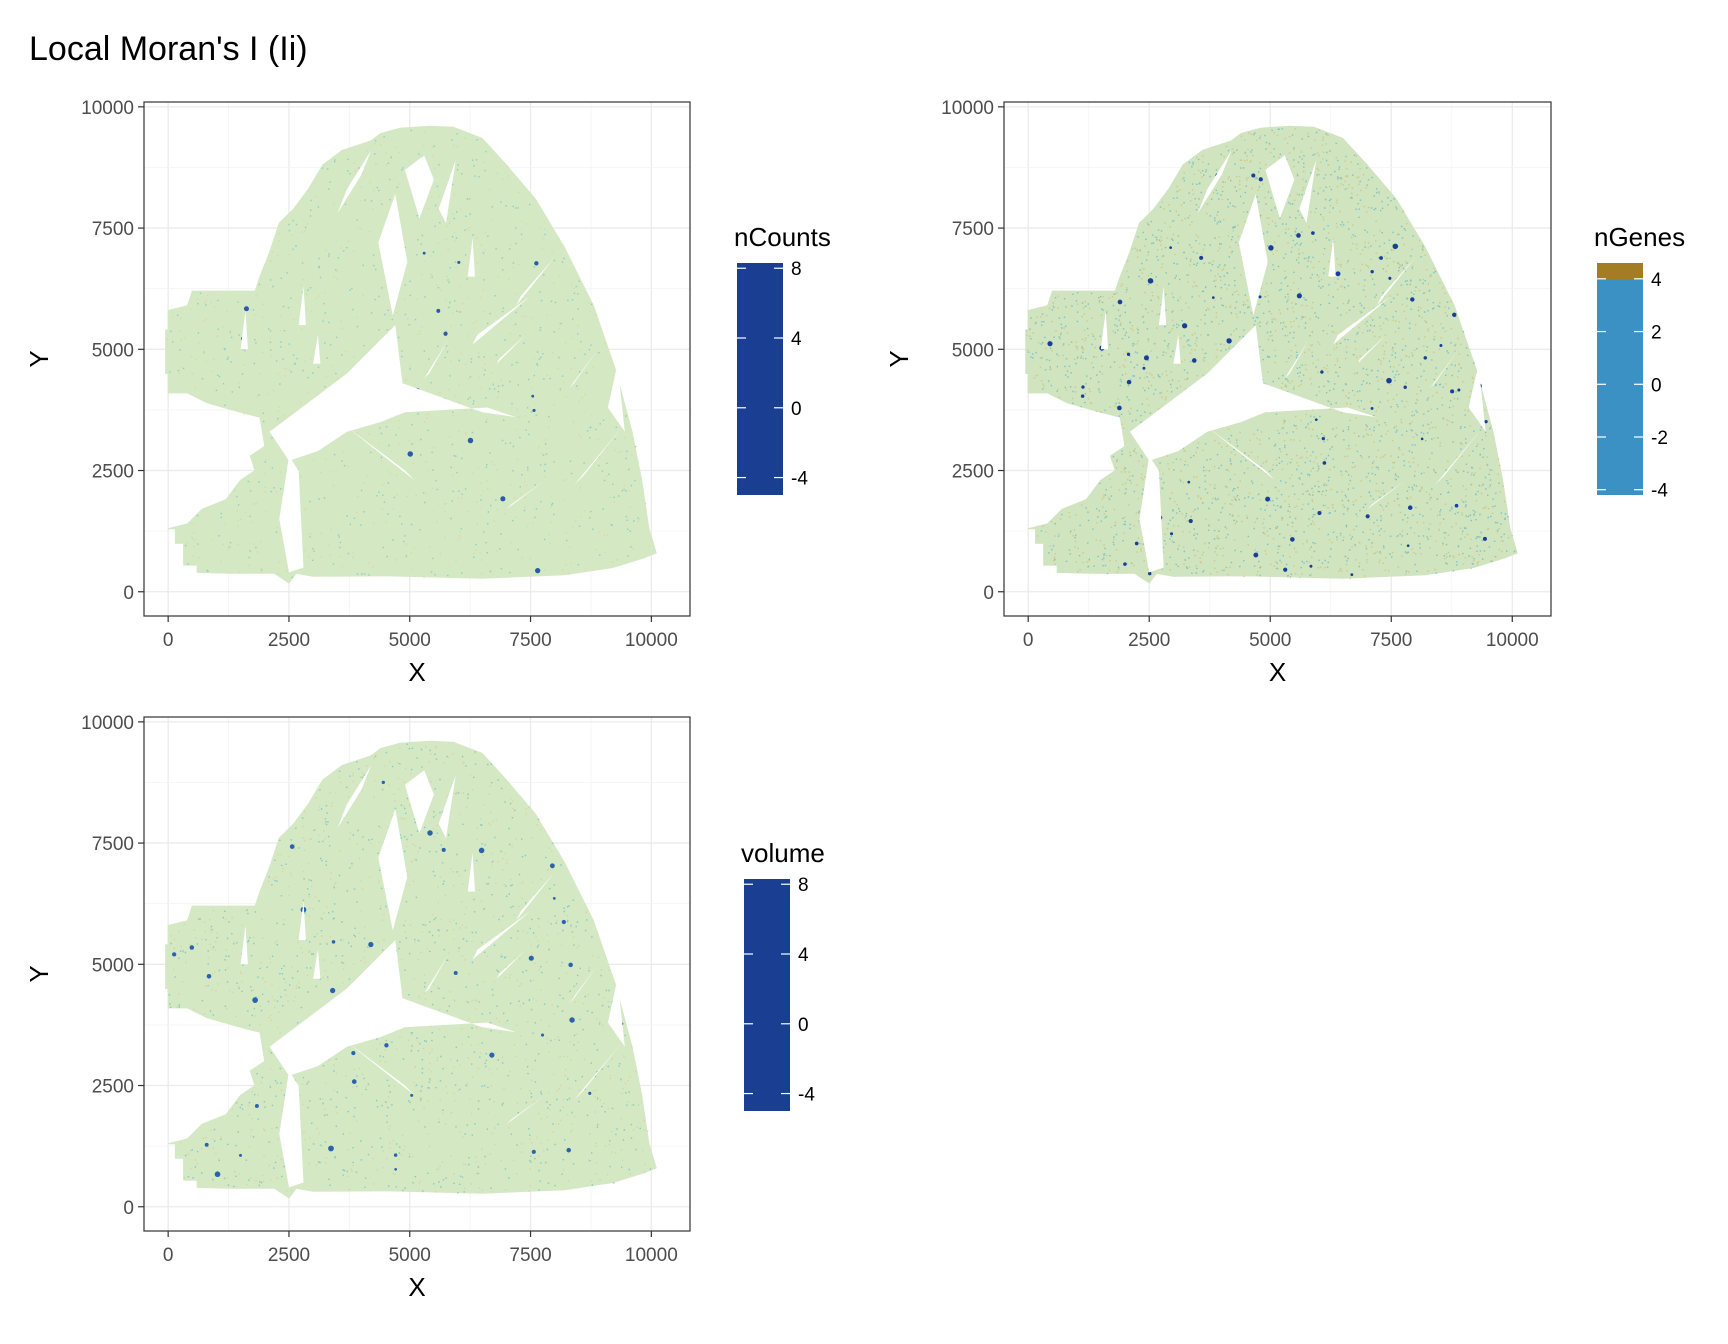 This screenshot has height=1344, width=1728. I want to click on colorbar, so click(767, 995).